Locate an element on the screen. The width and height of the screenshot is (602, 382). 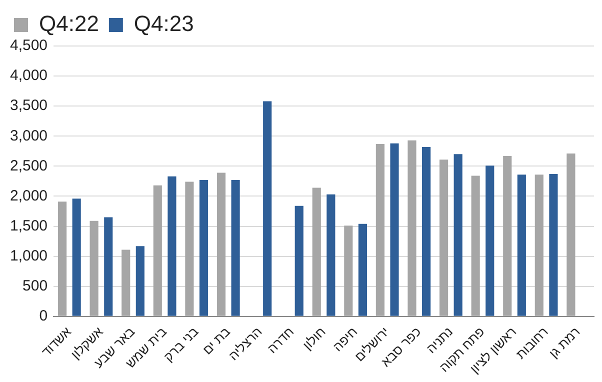
y-tick-label: 0 is located at coordinates (43, 316).